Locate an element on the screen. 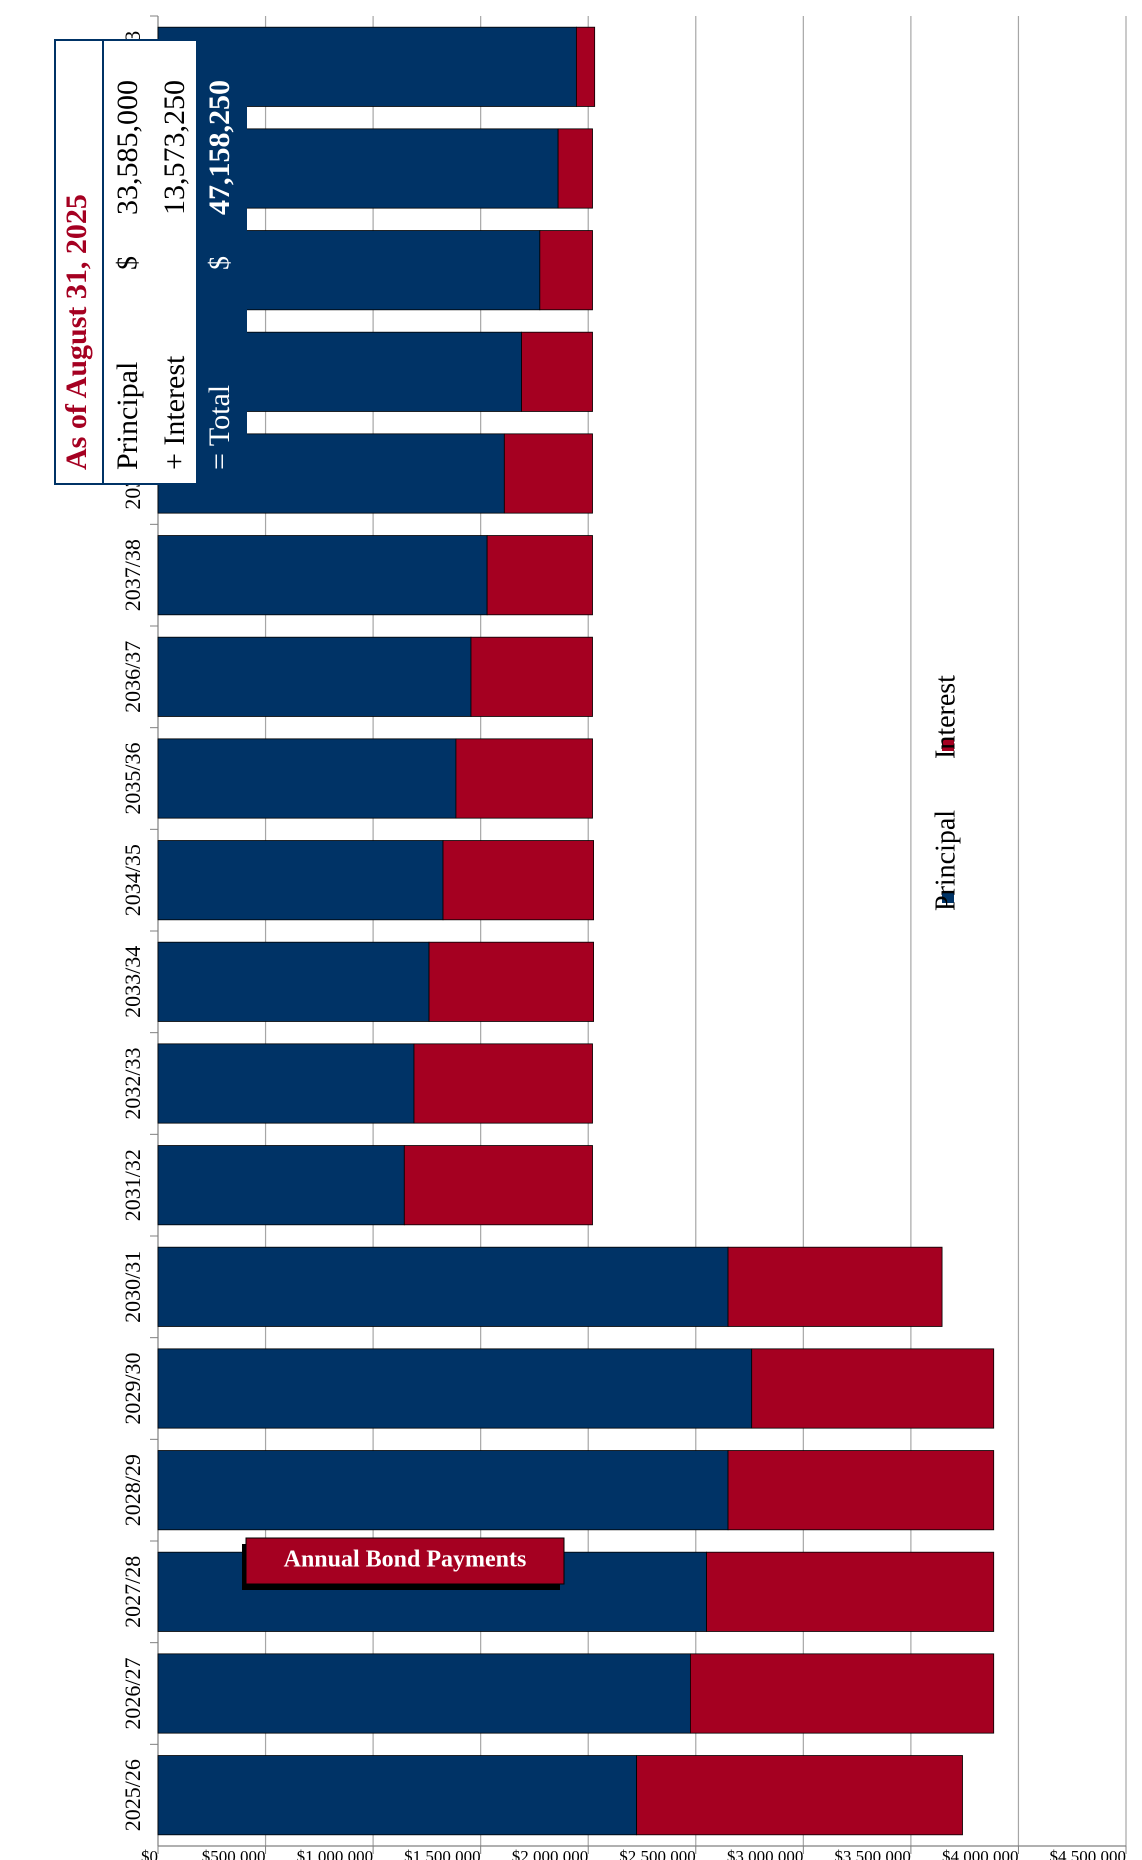 This screenshot has height=1860, width=1142. chart-legend: Principal Interest is located at coordinates (945, 793).